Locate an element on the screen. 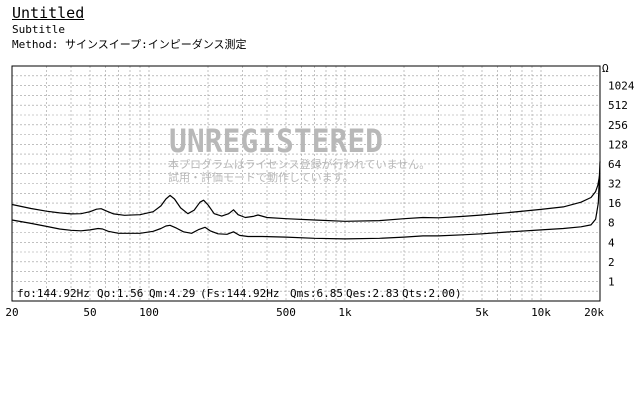 Image resolution: width=640 pixels, height=403 pixels. y-tick-label: 32 is located at coordinates (614, 184).